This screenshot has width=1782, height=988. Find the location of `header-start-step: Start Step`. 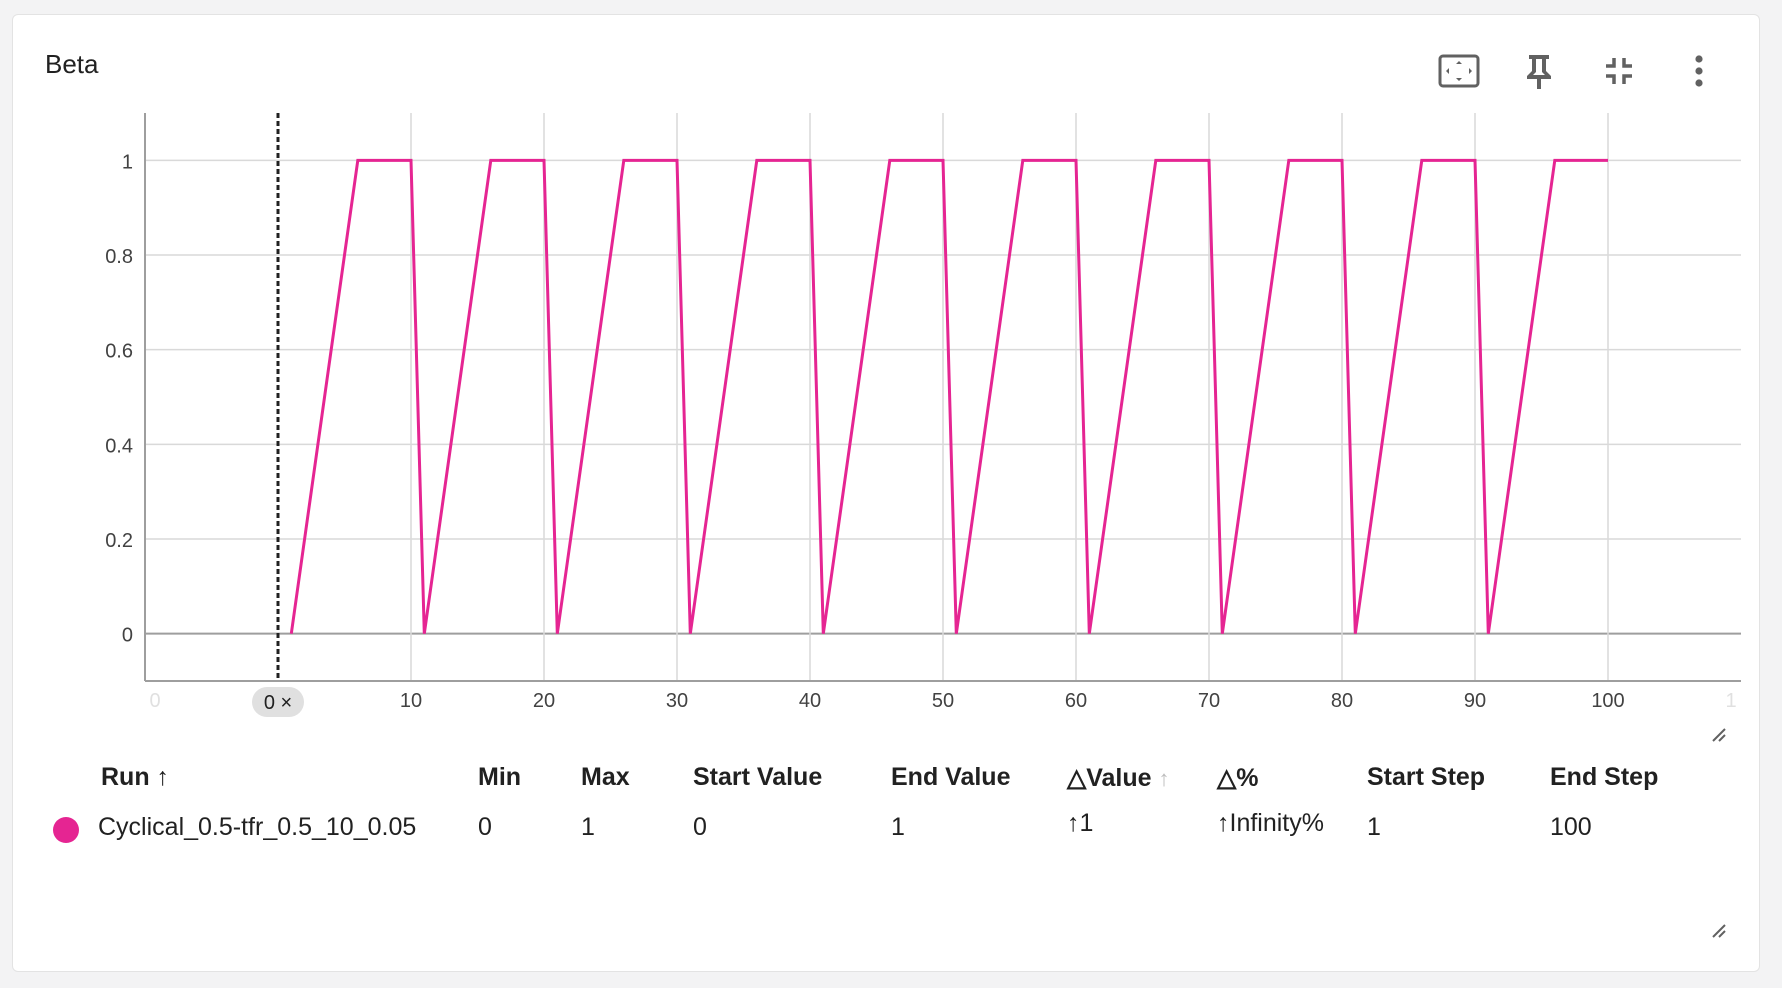

header-start-step: Start Step is located at coordinates (1426, 777).